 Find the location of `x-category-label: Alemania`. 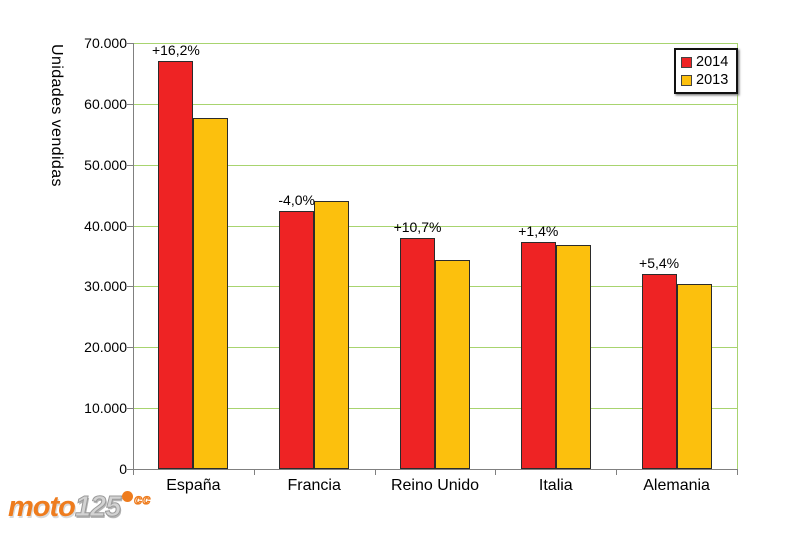

x-category-label: Alemania is located at coordinates (676, 485).